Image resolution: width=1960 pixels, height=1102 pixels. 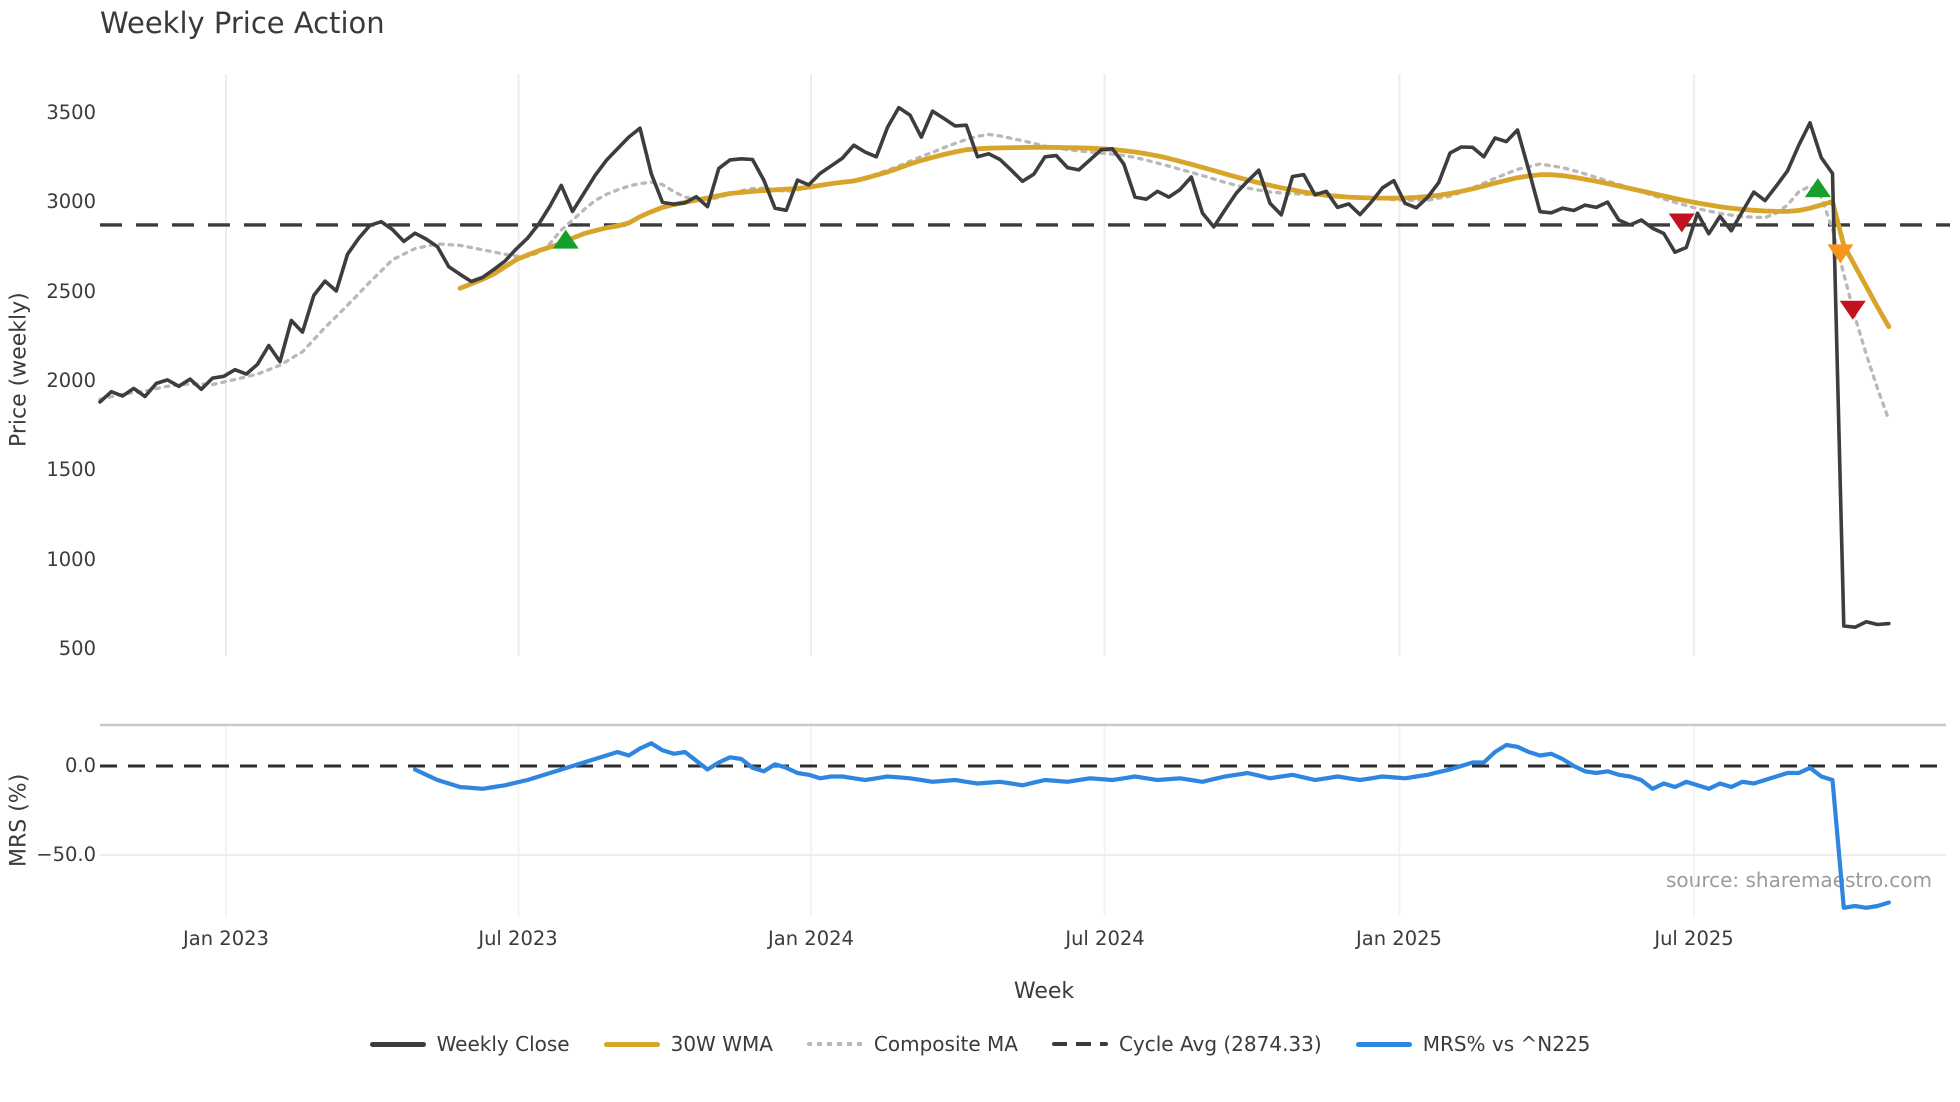 I want to click on composite-ma-line-swatch, so click(x=834, y=1044).